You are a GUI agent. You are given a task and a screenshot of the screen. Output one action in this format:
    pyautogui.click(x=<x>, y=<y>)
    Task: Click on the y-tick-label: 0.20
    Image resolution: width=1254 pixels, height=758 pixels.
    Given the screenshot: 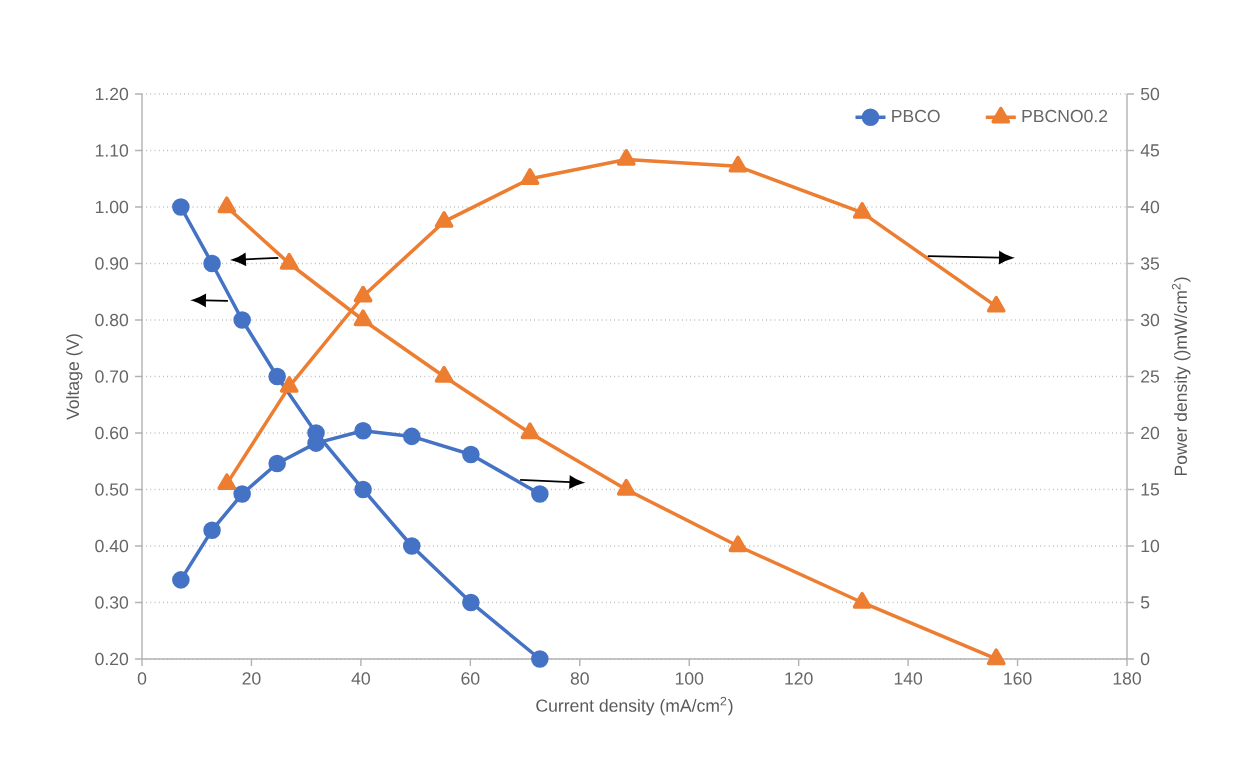 What is the action you would take?
    pyautogui.click(x=112, y=659)
    